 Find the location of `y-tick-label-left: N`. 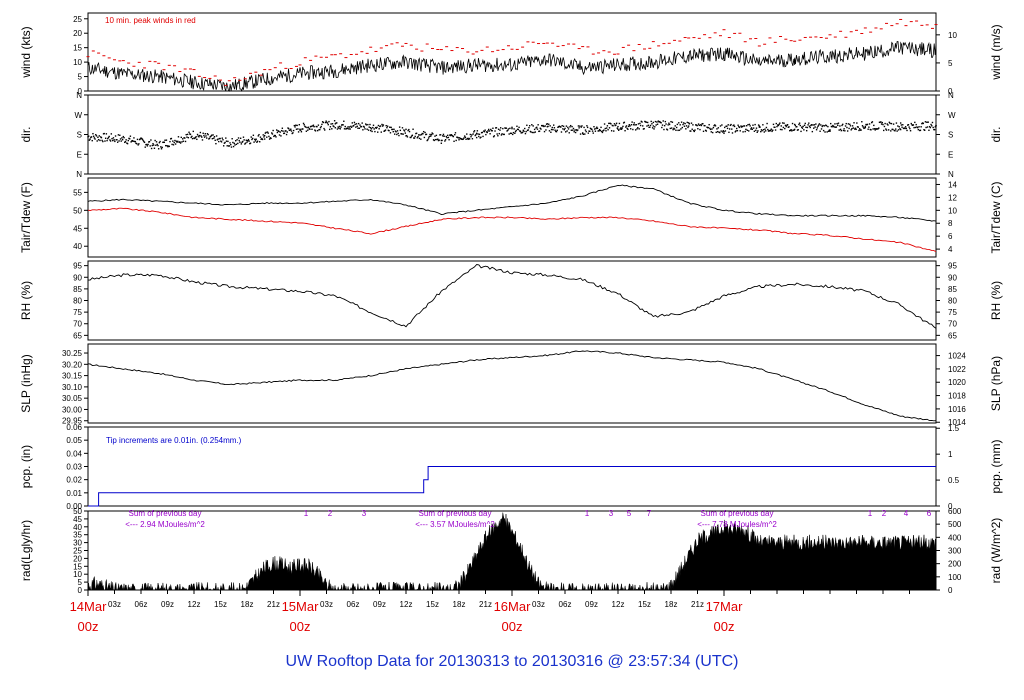

y-tick-label-left: N is located at coordinates (79, 95).